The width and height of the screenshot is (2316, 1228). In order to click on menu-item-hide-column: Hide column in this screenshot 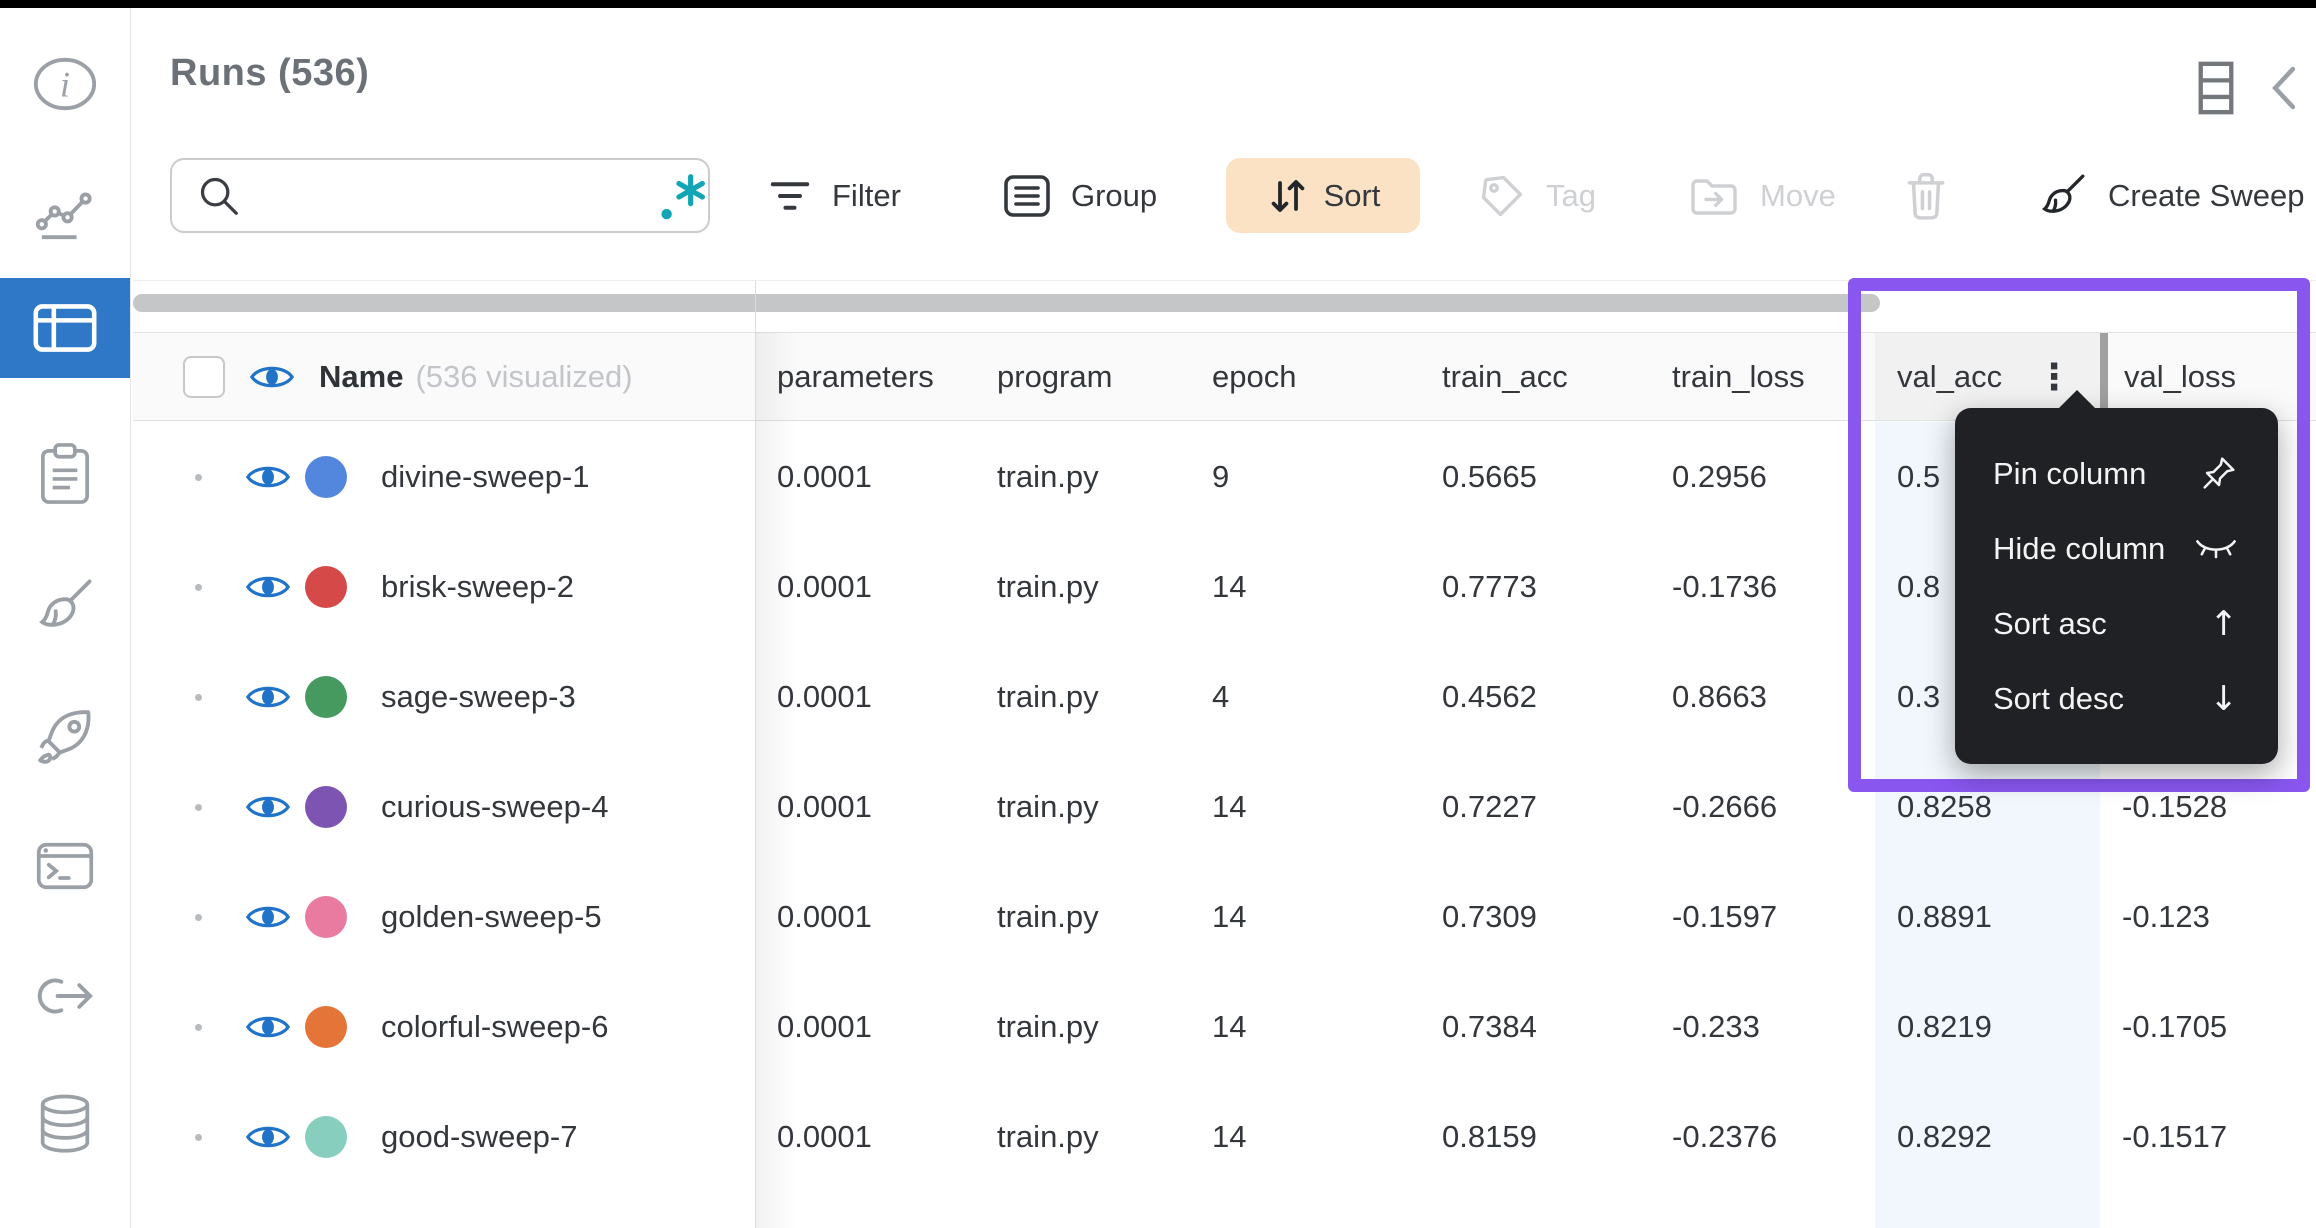, I will do `click(2116, 548)`.